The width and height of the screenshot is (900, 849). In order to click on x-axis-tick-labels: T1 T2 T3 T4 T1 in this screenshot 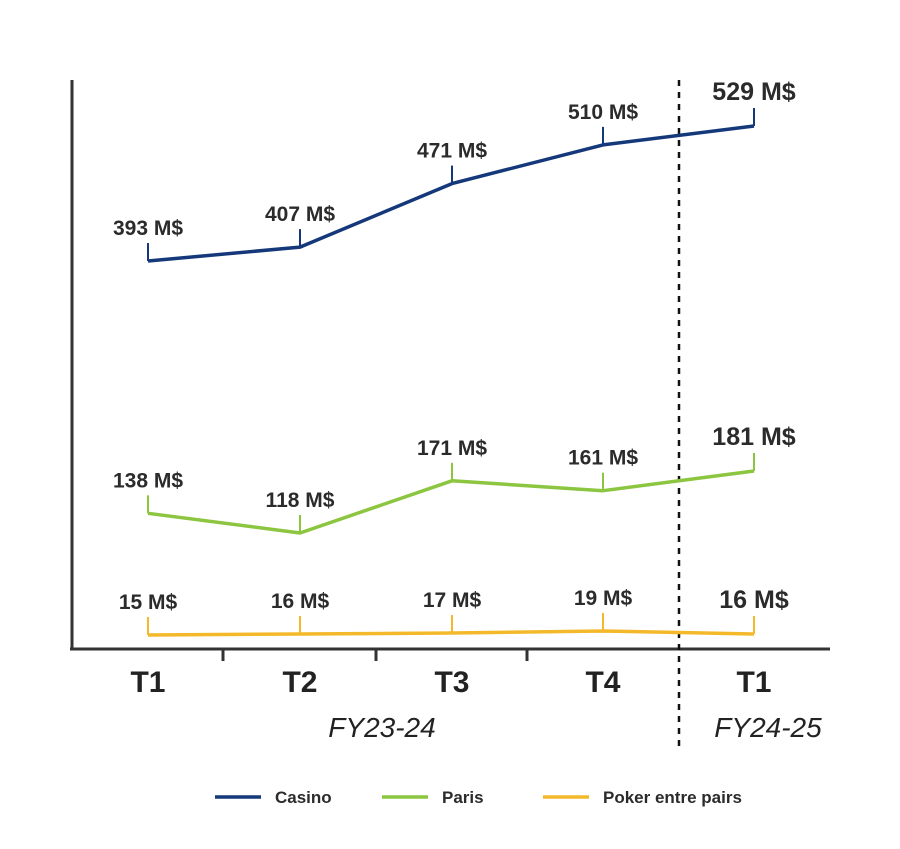, I will do `click(450, 682)`.